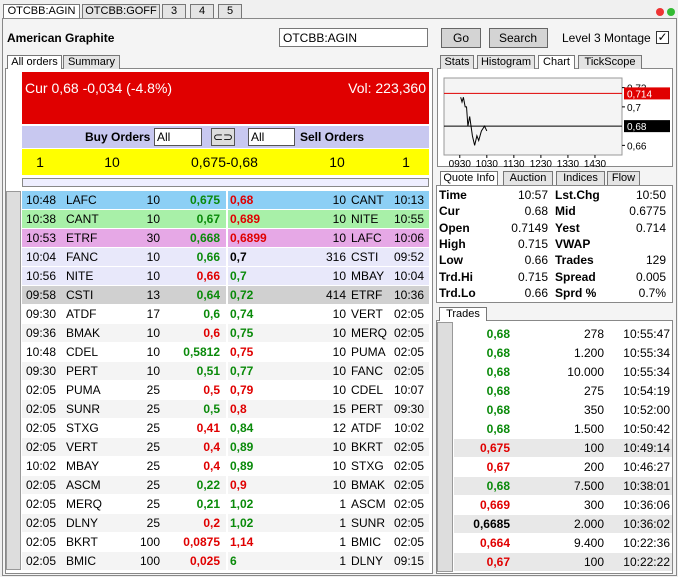 Image resolution: width=678 pixels, height=577 pixels. Describe the element at coordinates (533, 244) in the screenshot. I see `quote-value: 0.715` at that location.